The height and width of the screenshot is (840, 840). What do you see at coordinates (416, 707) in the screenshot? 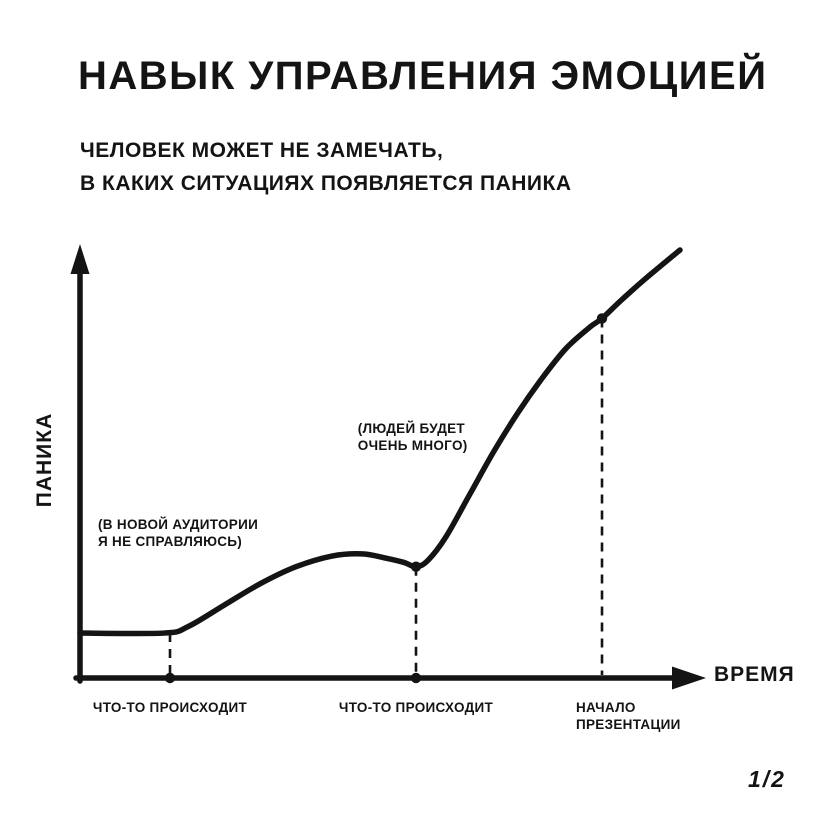
I see `event-label-2: ЧТО-ТО ПРОИСХОДИТ` at bounding box center [416, 707].